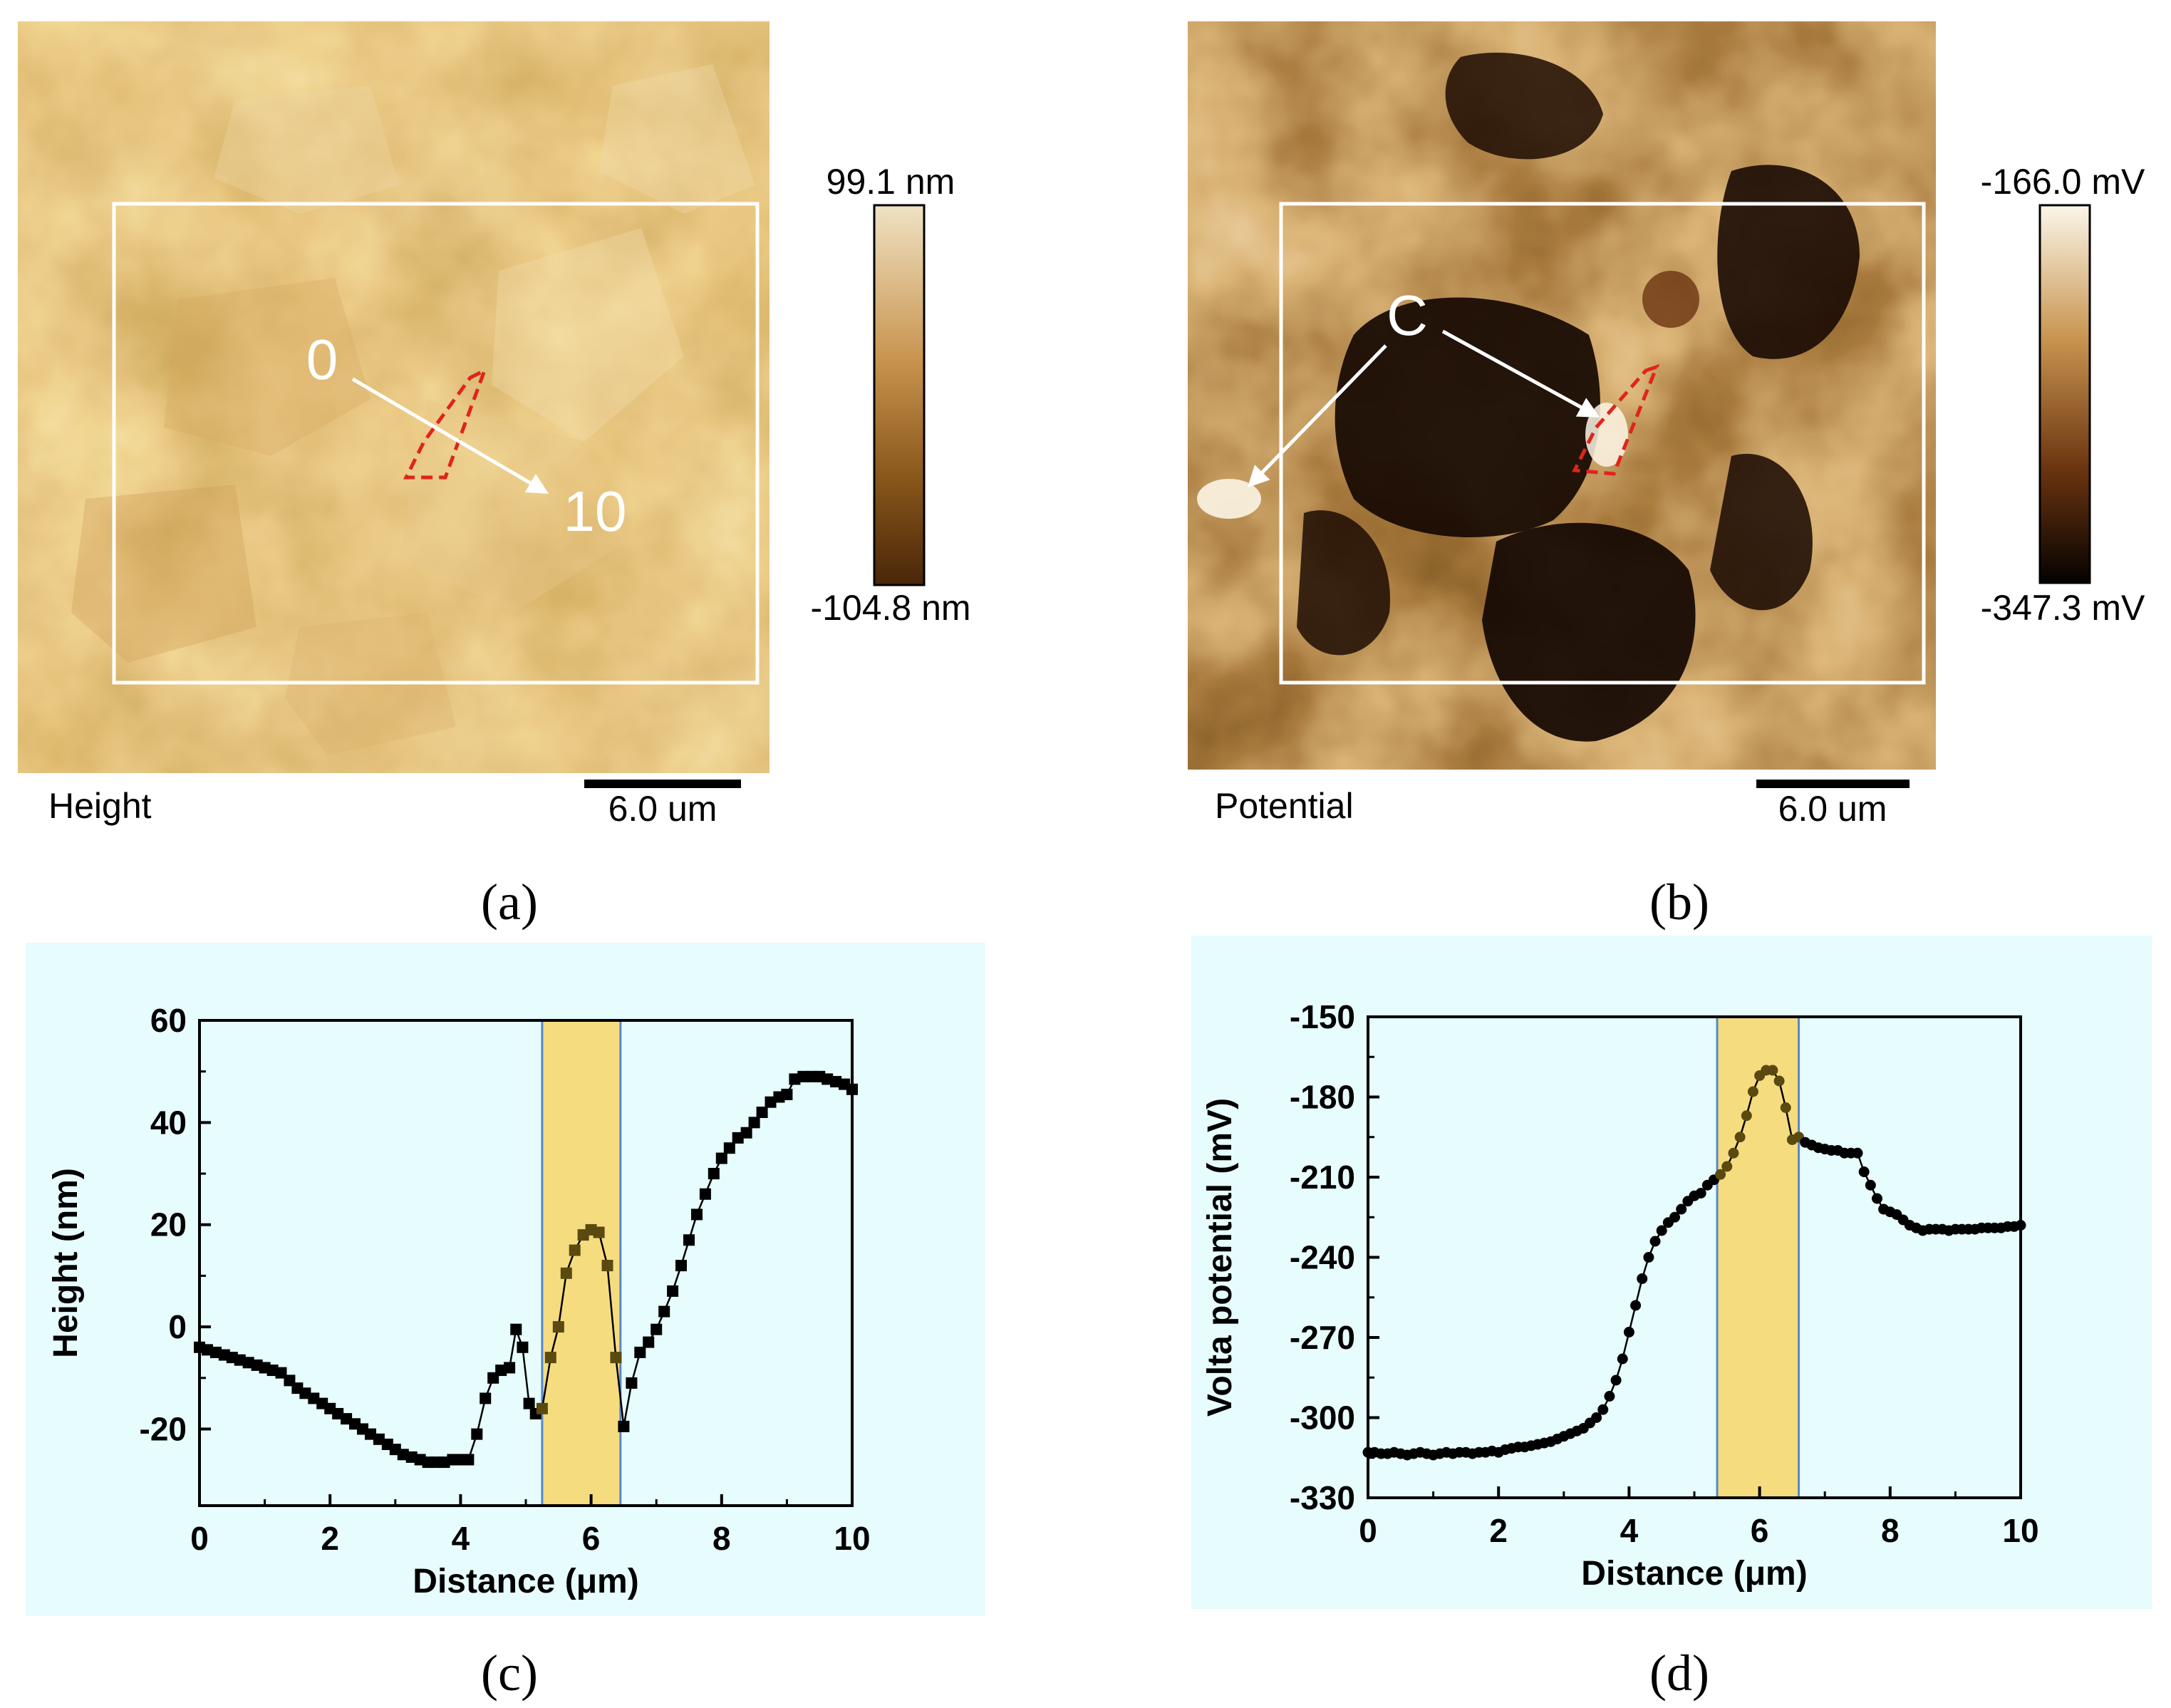 The image size is (2171, 1708). What do you see at coordinates (1499, 1530) in the screenshot?
I see `x-tick-label: 2` at bounding box center [1499, 1530].